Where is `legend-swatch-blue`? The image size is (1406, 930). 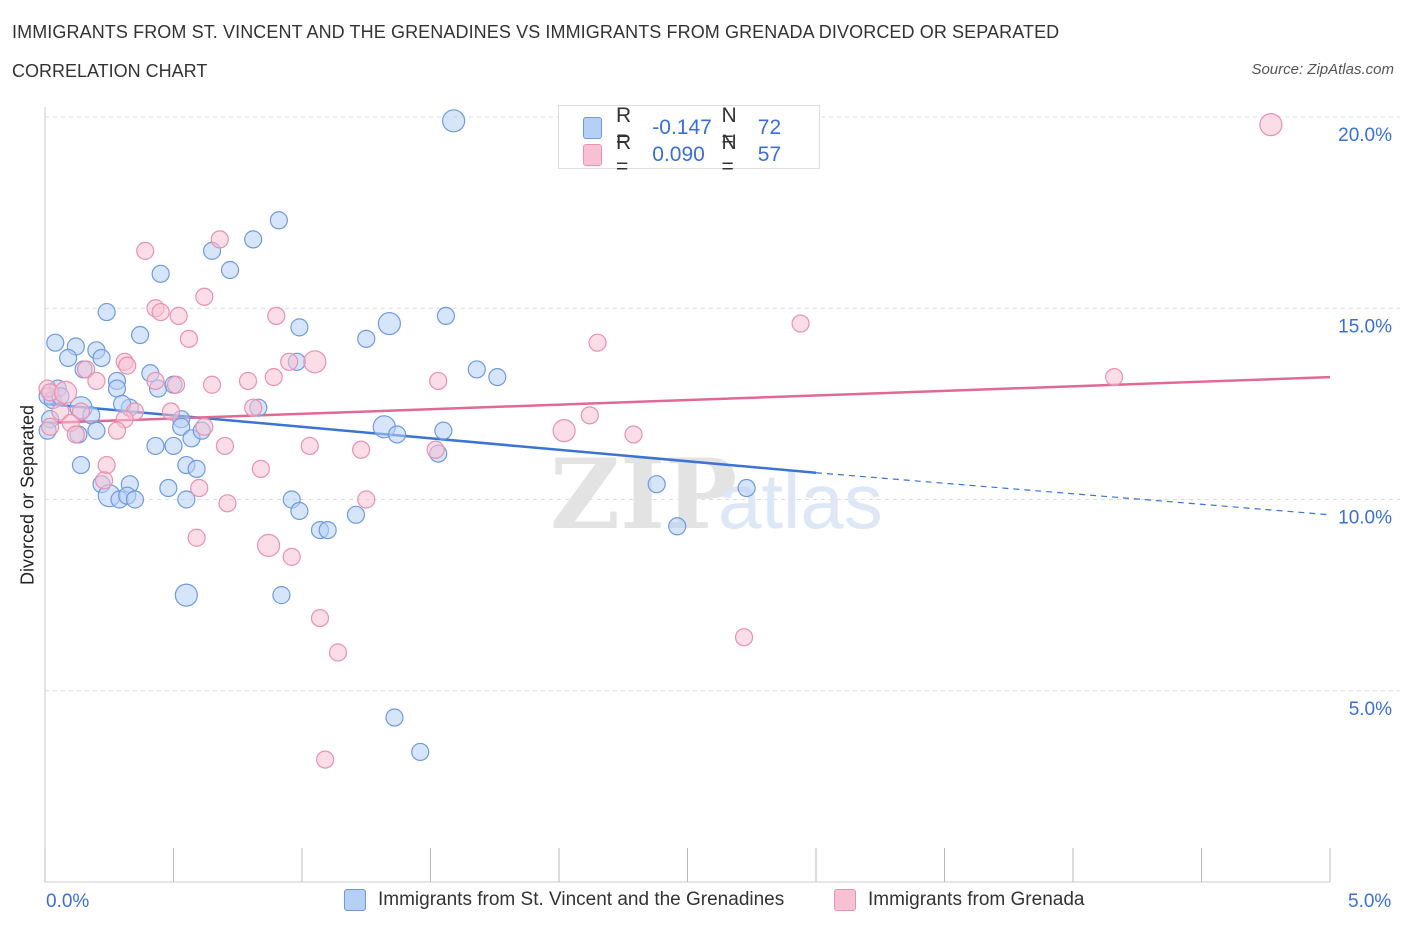 legend-swatch-blue is located at coordinates (355, 900).